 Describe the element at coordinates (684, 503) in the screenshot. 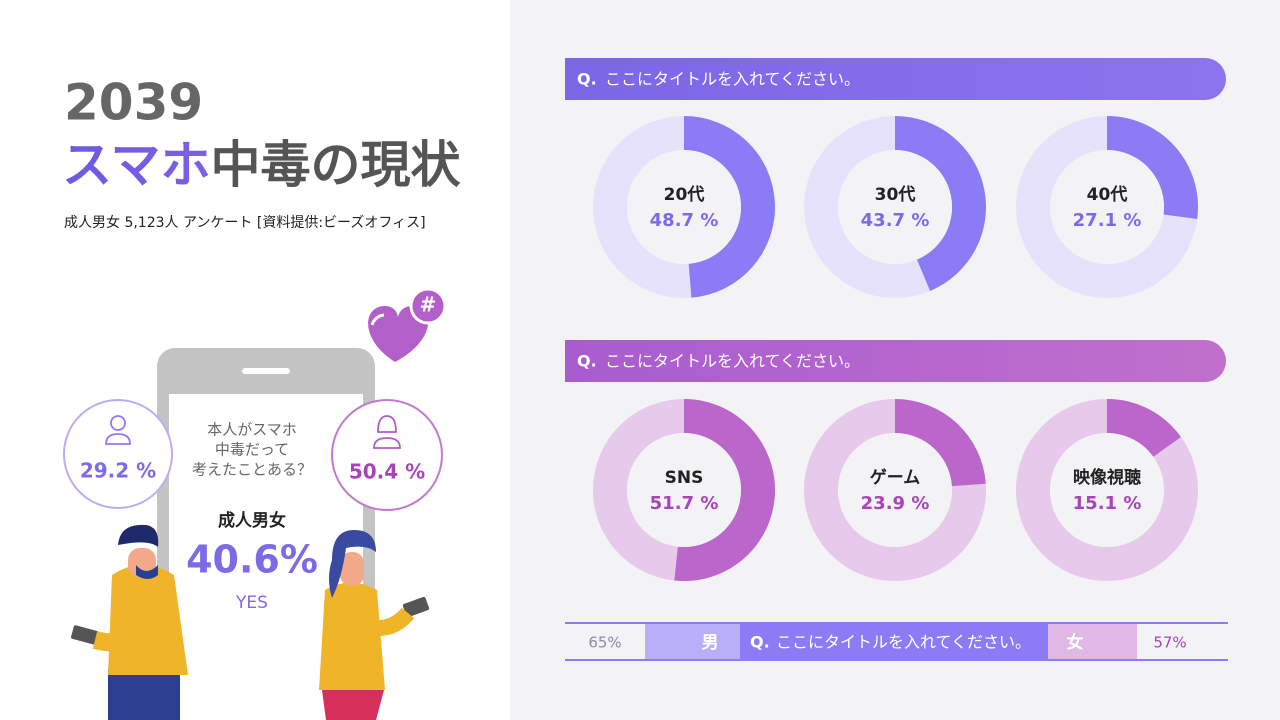

I see `donut-value: 51.7 %` at that location.